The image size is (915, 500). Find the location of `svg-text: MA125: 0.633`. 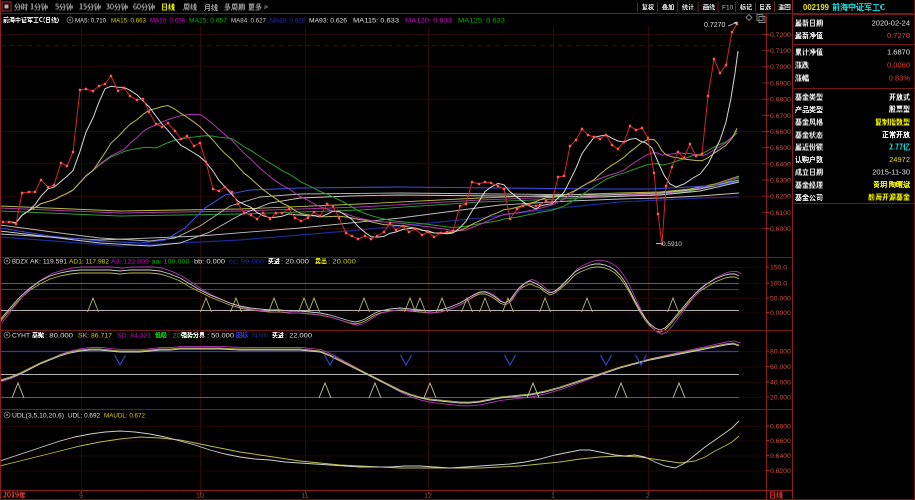

svg-text: MA125: 0.633 is located at coordinates (482, 21).